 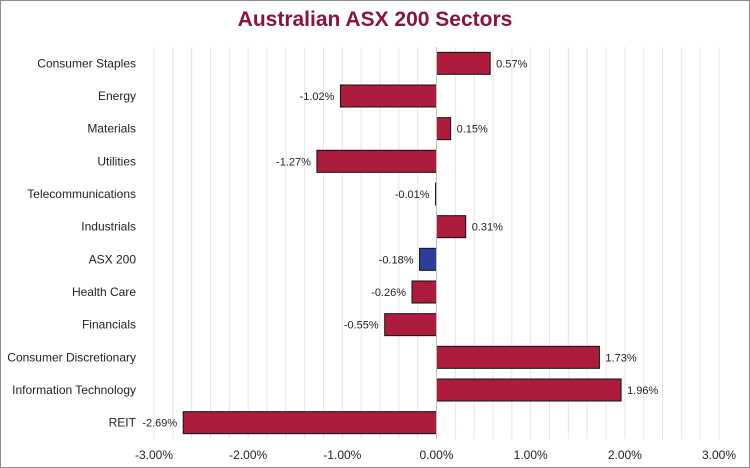 What do you see at coordinates (159, 424) in the screenshot?
I see `data-label: -2.69%` at bounding box center [159, 424].